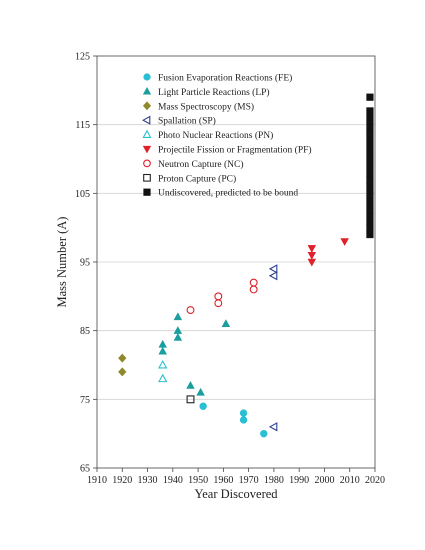  Describe the element at coordinates (249, 480) in the screenshot. I see `x-tick-label: 1970` at that location.